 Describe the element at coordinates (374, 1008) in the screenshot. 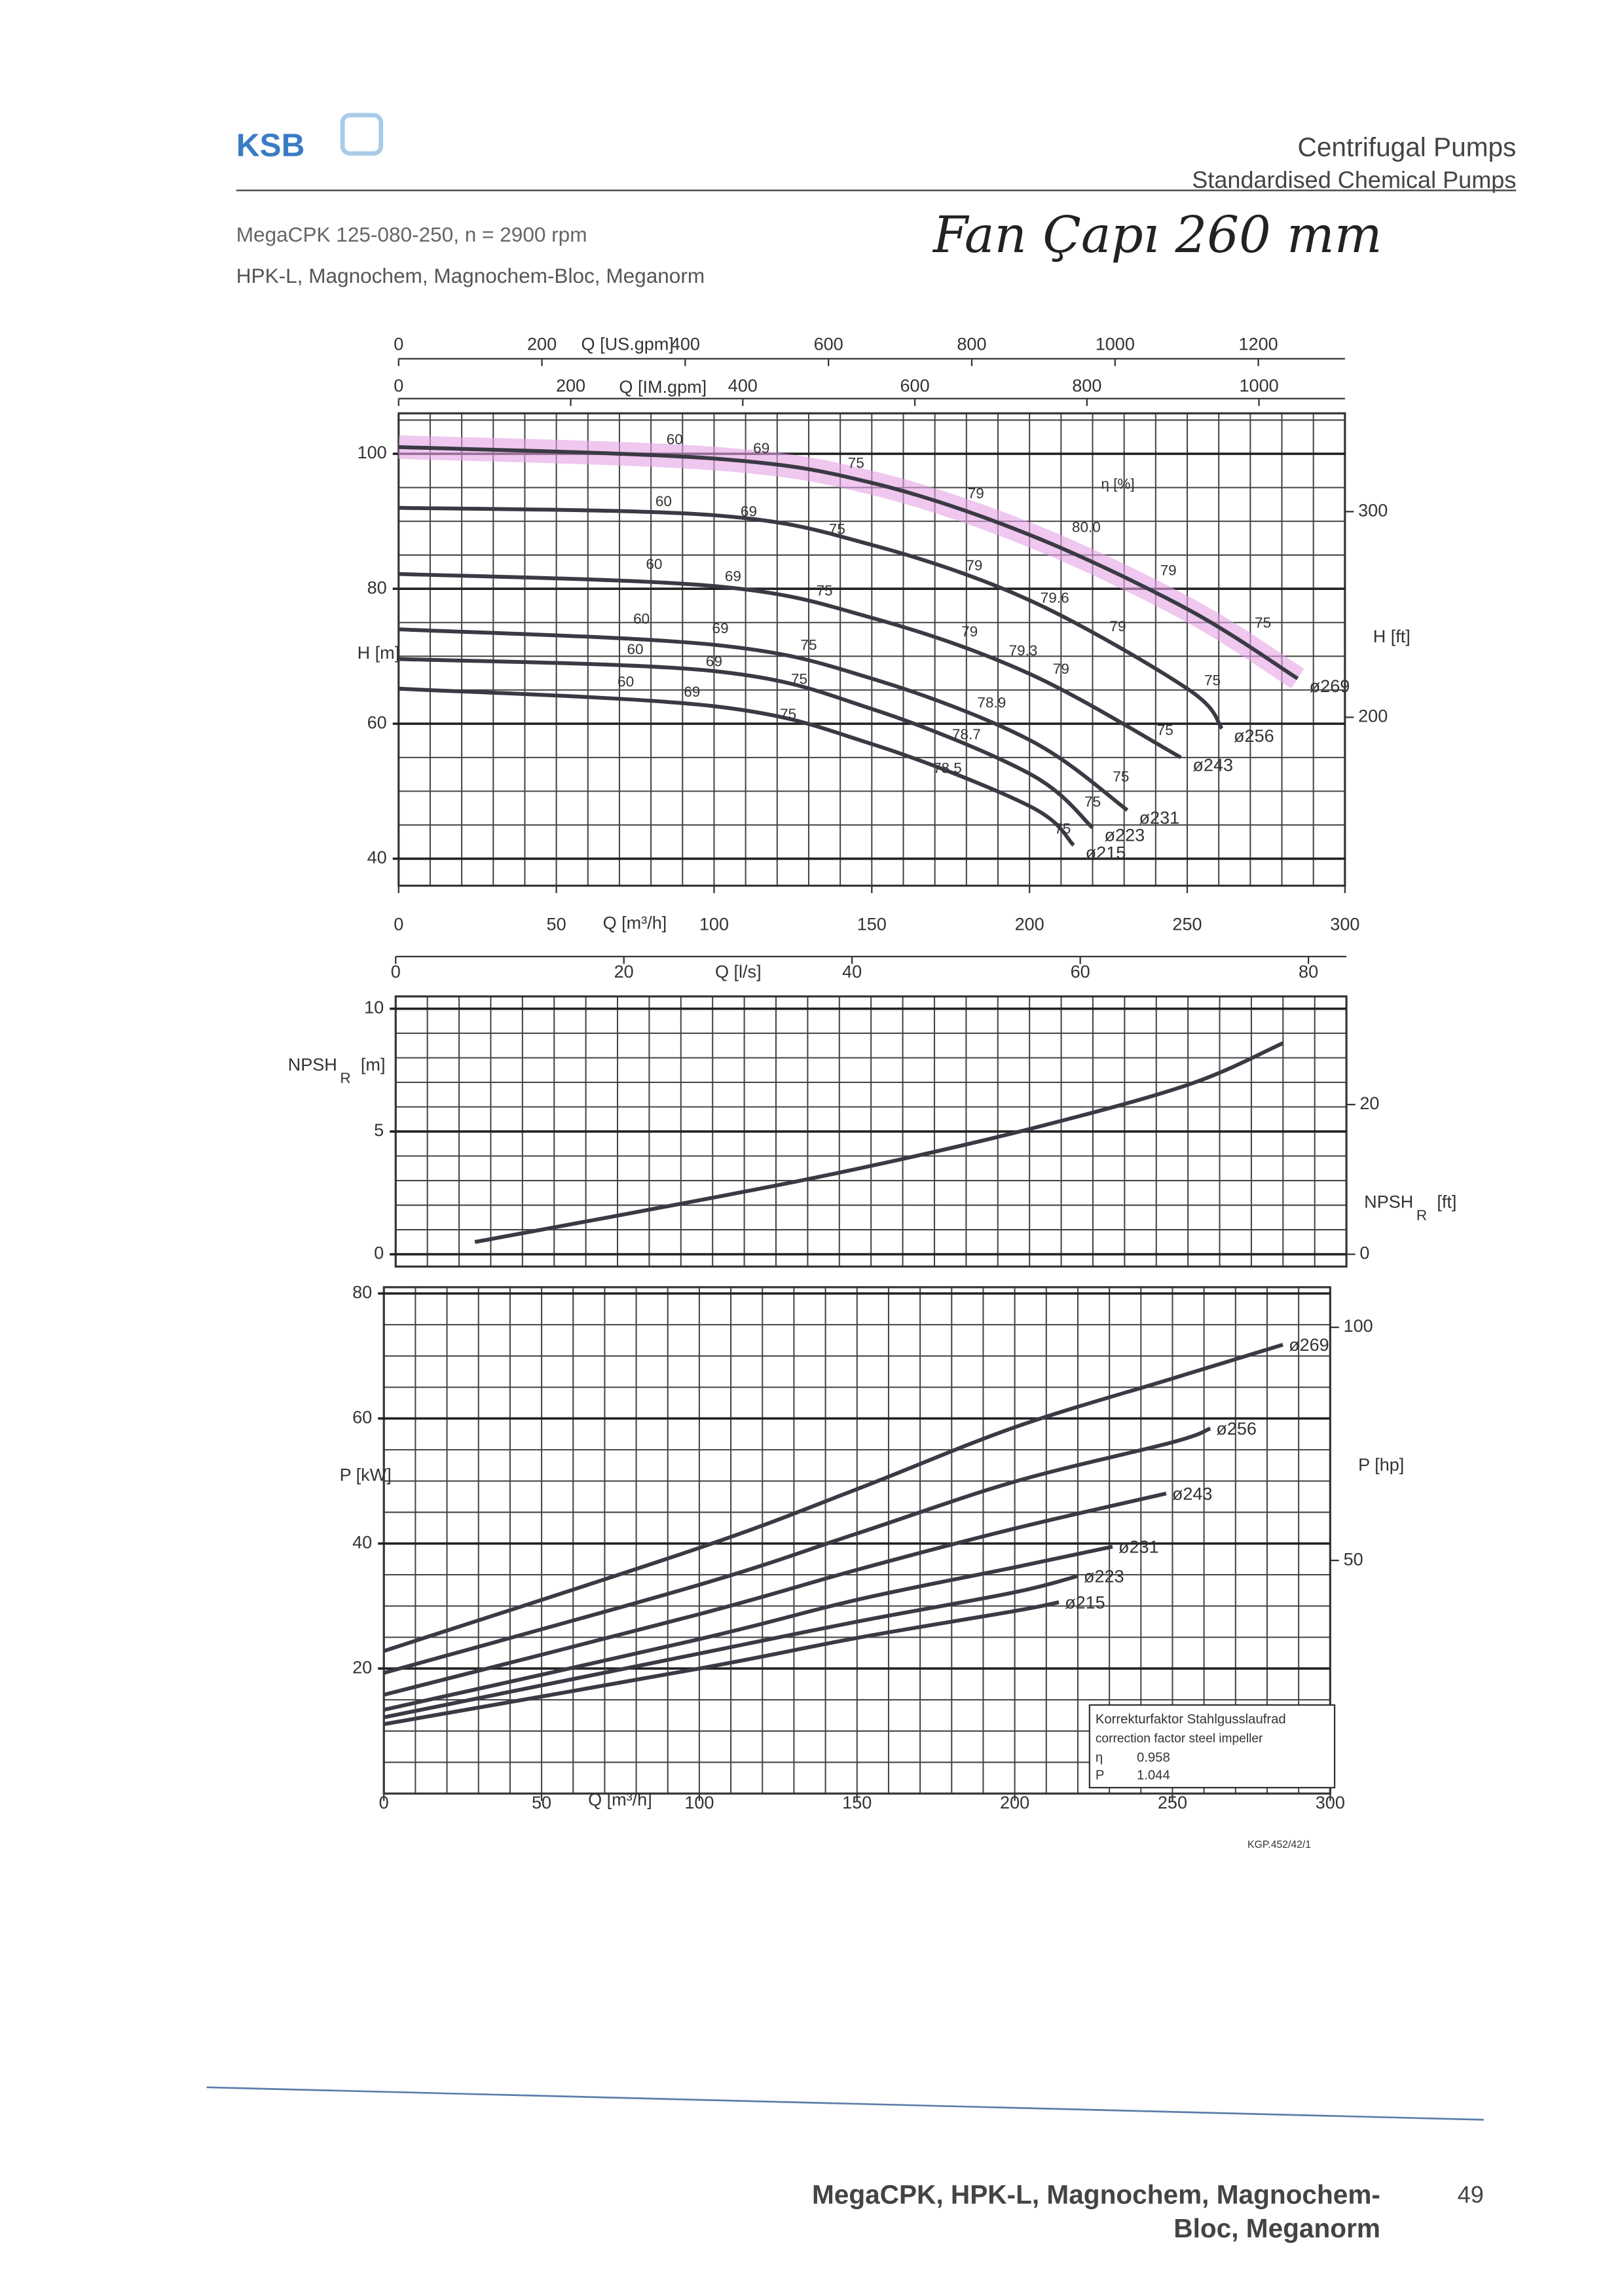

I see `y-tick-label: 10` at that location.